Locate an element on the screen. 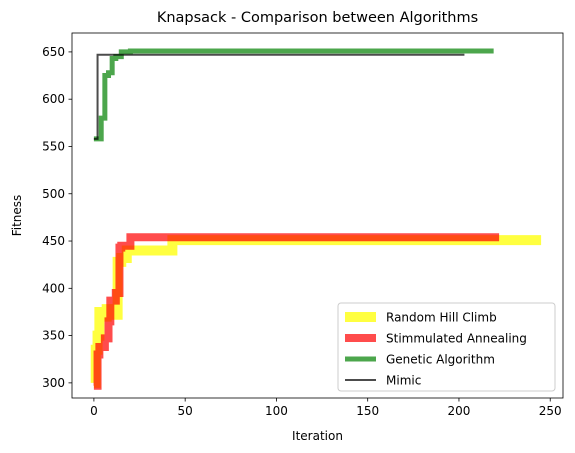  y-tick-label: 650 is located at coordinates (53, 52).